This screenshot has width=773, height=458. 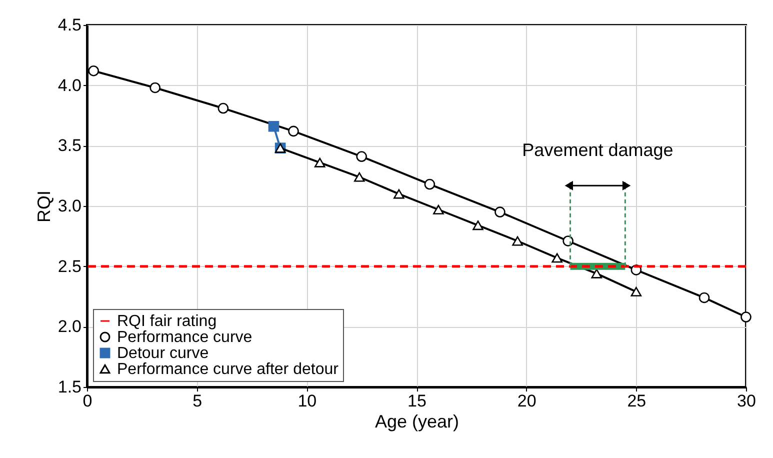 I want to click on x-axis-title: Age (year), so click(x=417, y=422).